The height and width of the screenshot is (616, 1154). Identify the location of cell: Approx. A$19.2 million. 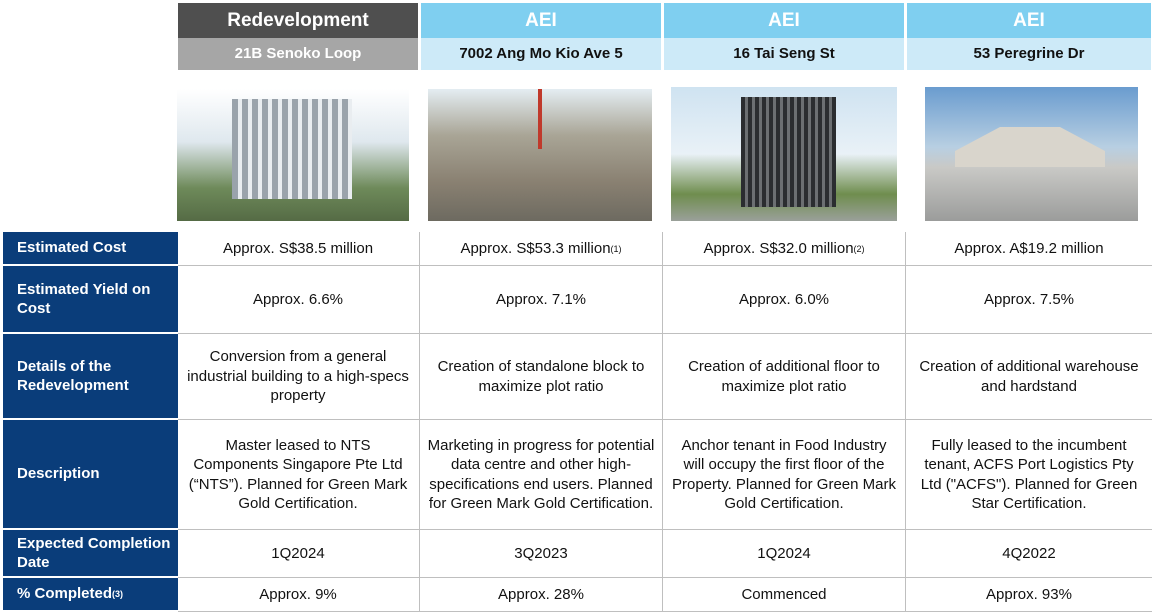
(1029, 248).